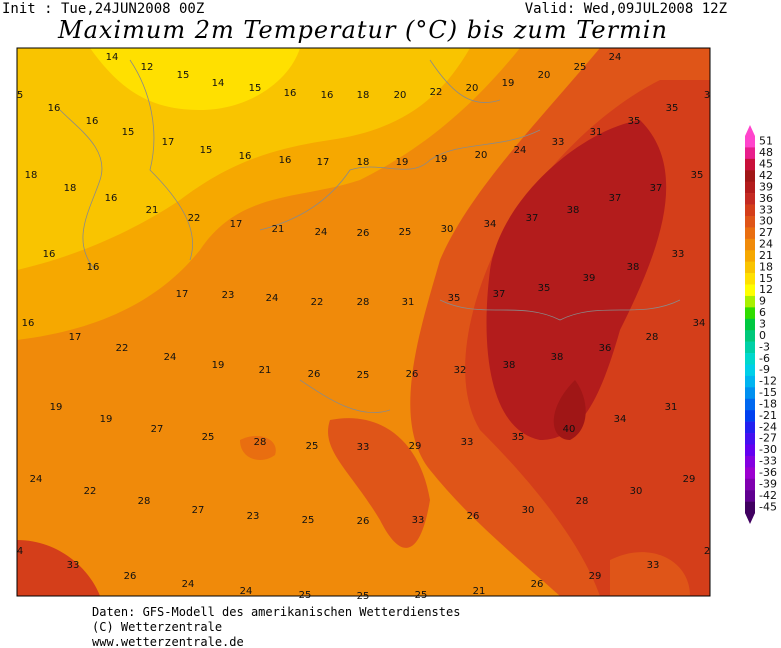 The image size is (781, 648). What do you see at coordinates (768, 381) in the screenshot?
I see `legend-label: -12` at bounding box center [768, 381].